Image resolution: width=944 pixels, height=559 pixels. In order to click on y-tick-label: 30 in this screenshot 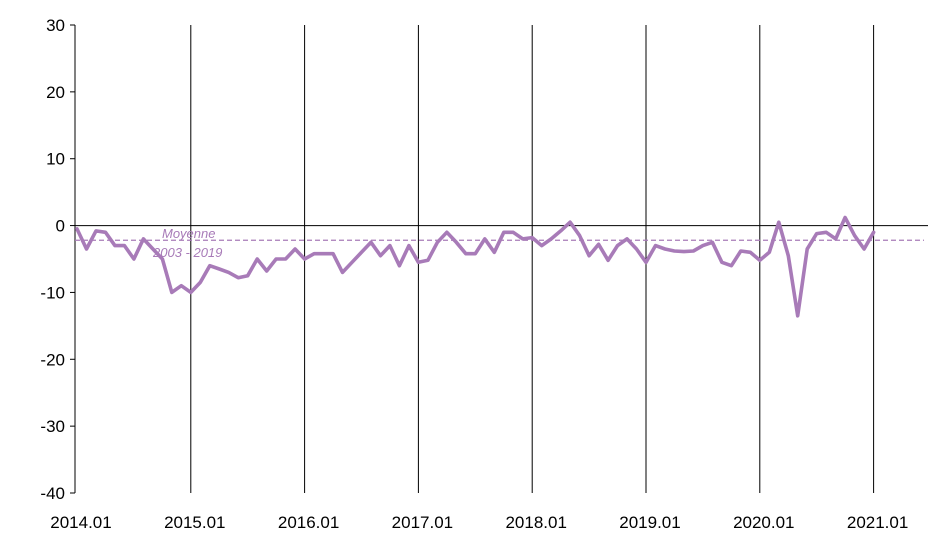, I will do `click(55, 25)`.